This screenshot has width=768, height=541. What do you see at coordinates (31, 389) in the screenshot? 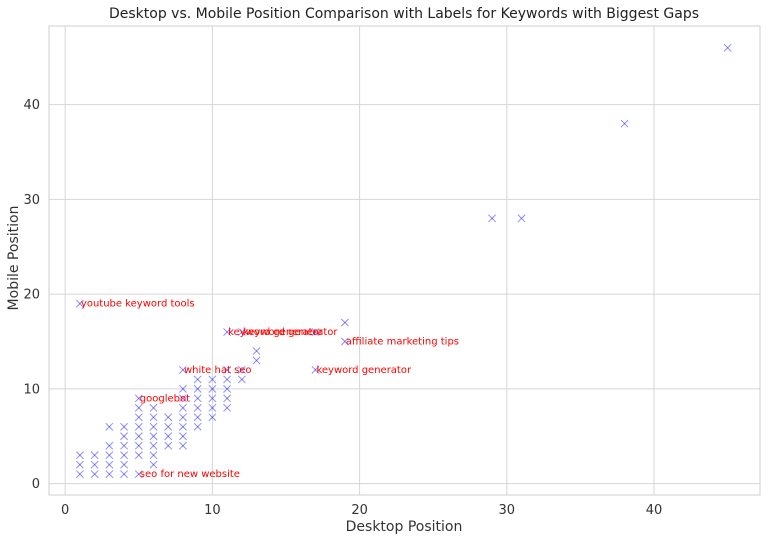
I see `y-tick-label: 10` at bounding box center [31, 389].